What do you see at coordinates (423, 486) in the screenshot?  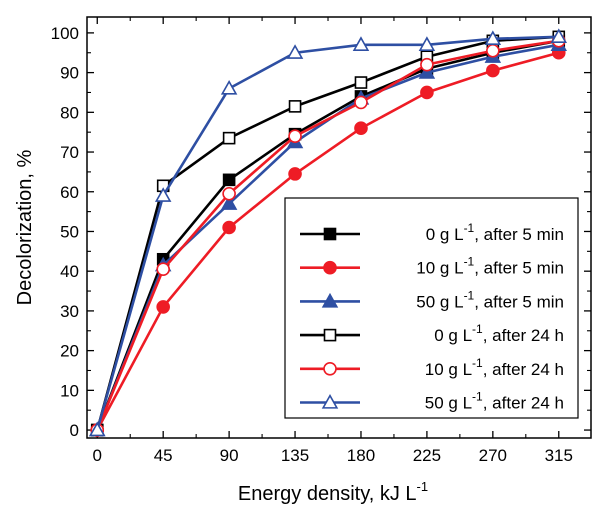 I see `x-axis-title-superscript: -1` at bounding box center [423, 486].